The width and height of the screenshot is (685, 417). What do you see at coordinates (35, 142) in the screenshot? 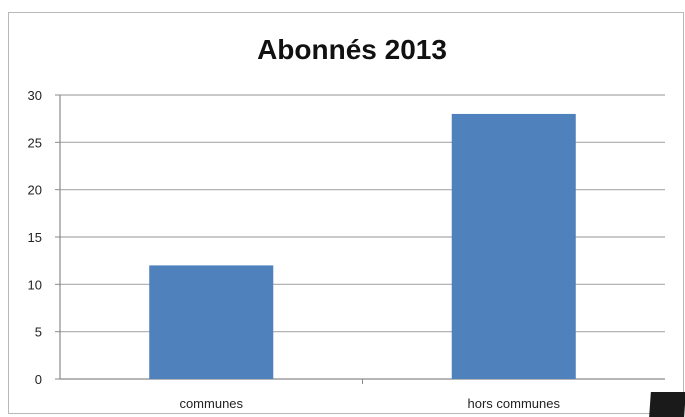
I see `y-tick-label: 25` at bounding box center [35, 142].